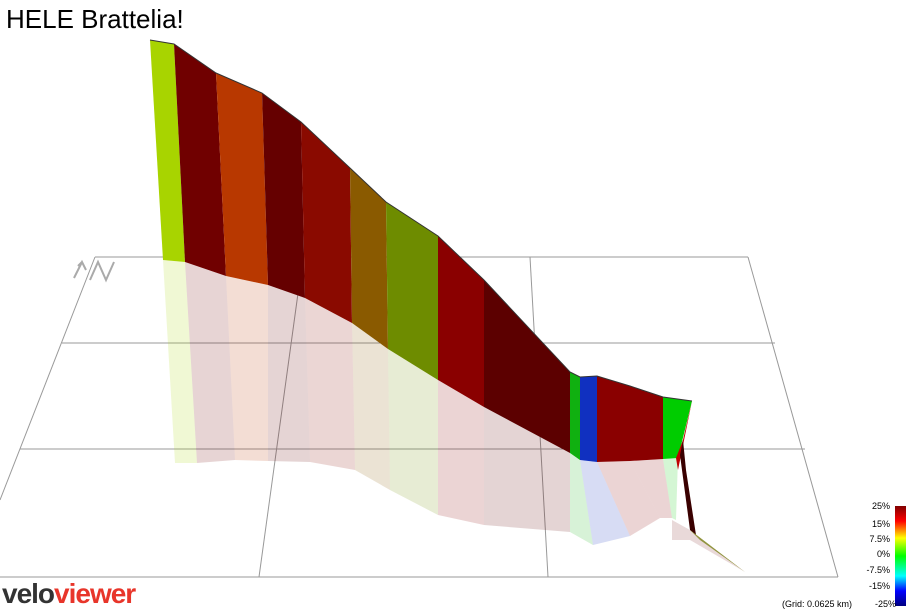  What do you see at coordinates (28, 593) in the screenshot?
I see `logo-part: velo` at bounding box center [28, 593].